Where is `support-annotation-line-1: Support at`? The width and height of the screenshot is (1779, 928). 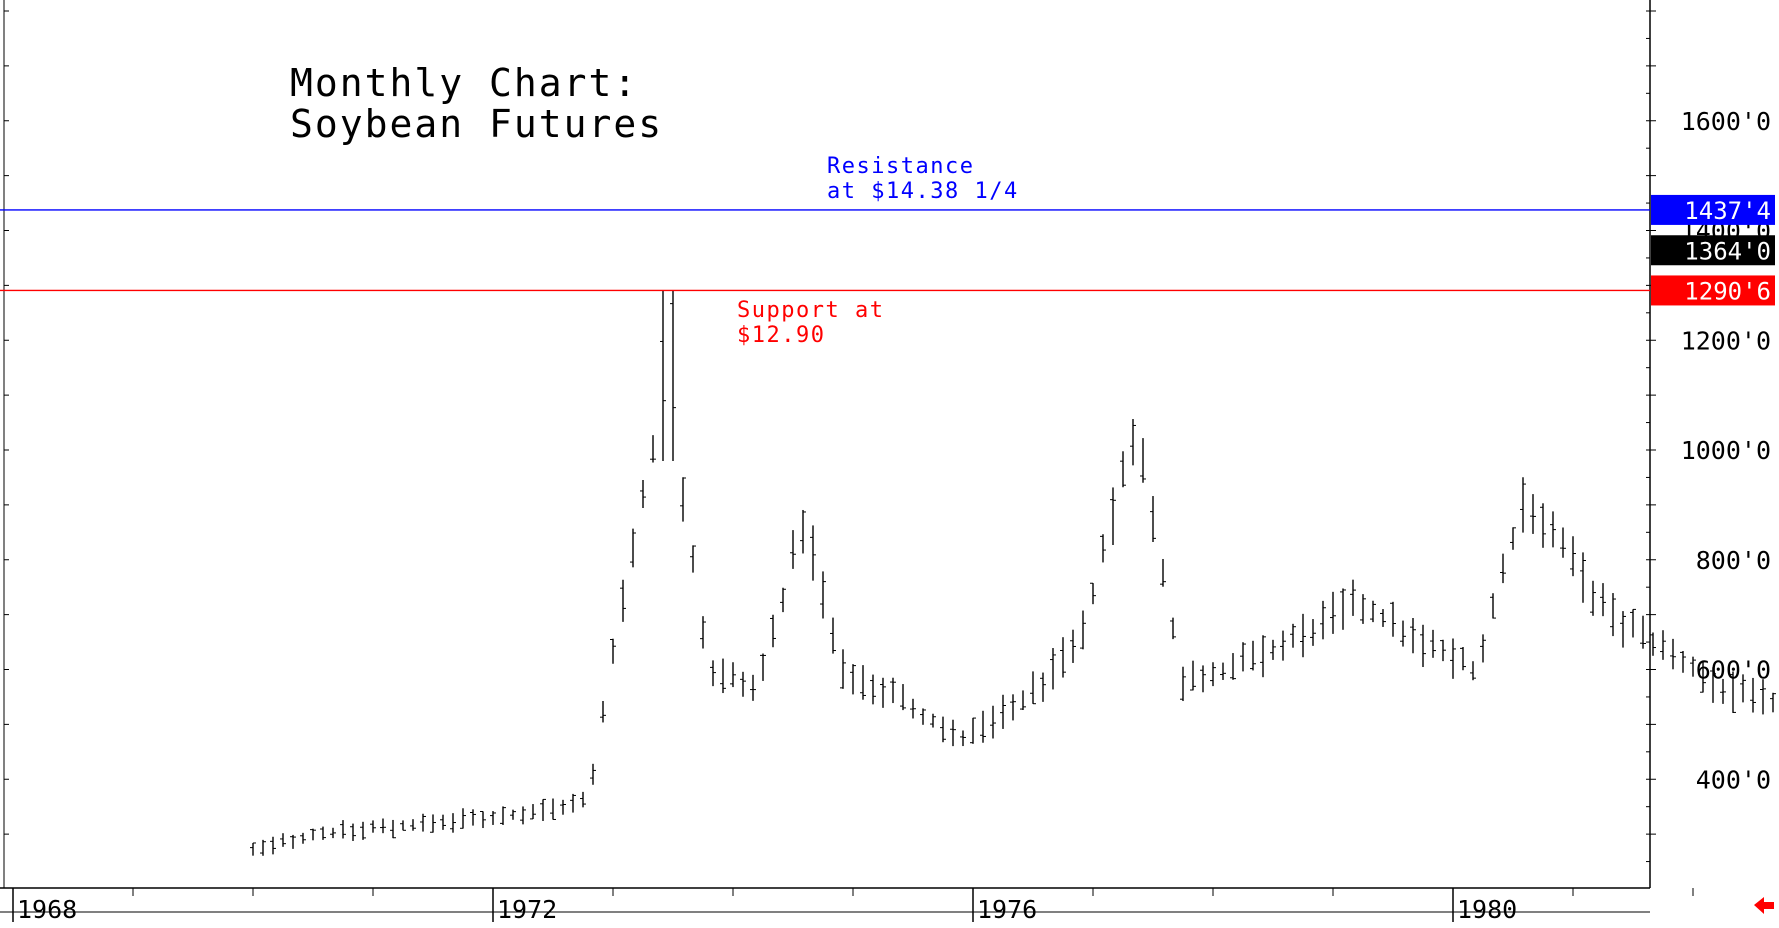
support-annotation-line-1: Support at is located at coordinates (810, 310).